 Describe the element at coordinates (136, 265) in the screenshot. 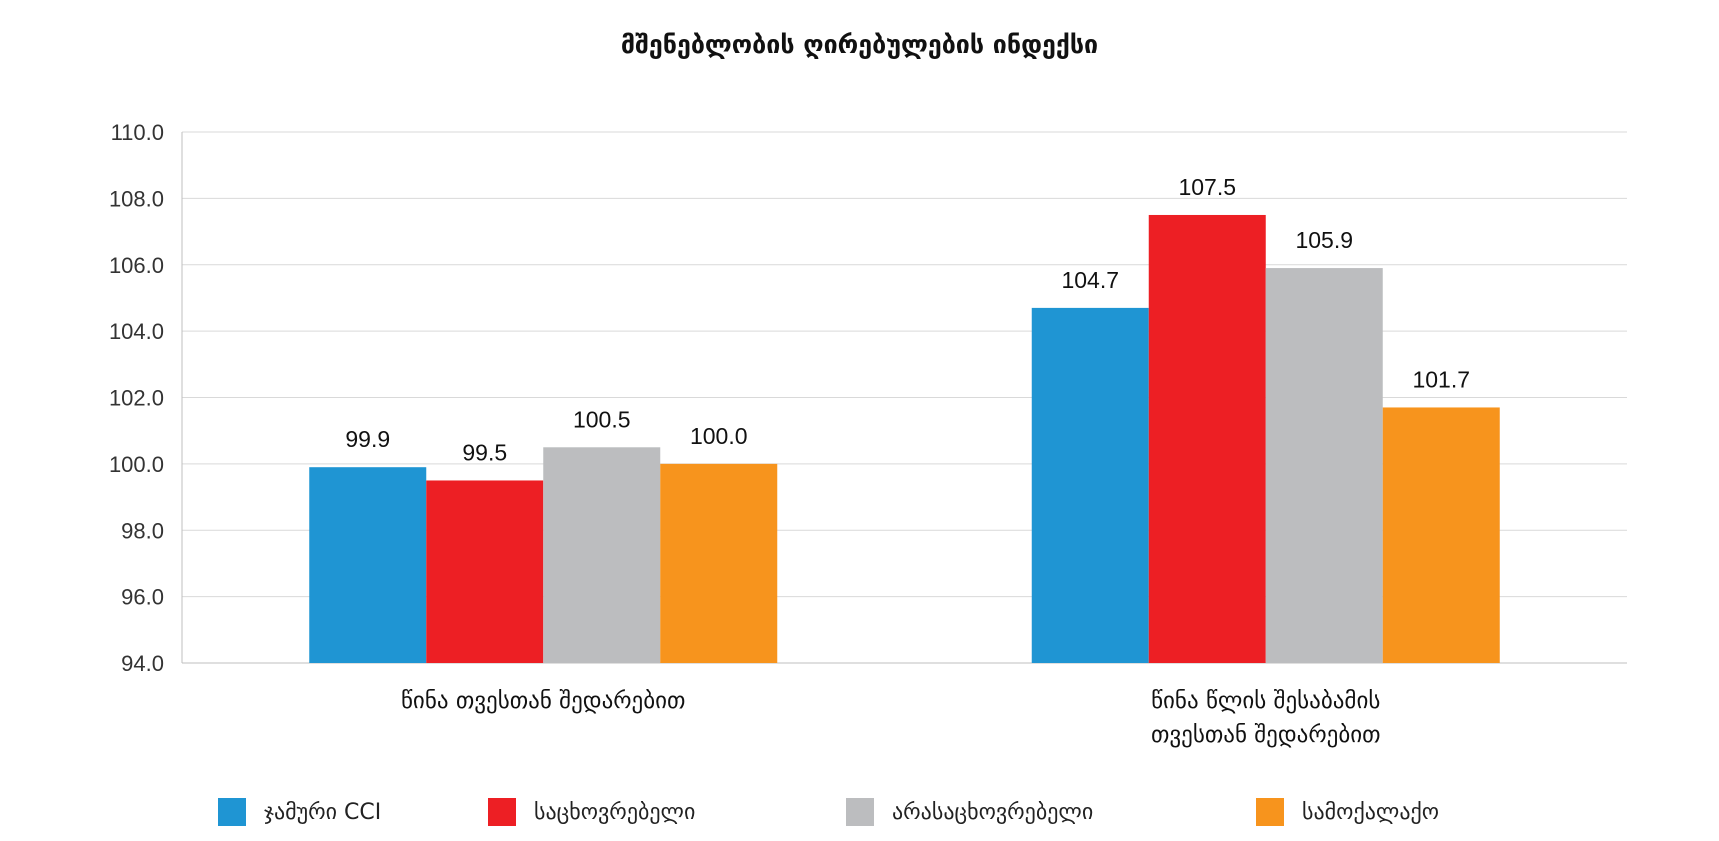

I see `y-tick-label: 106.0` at that location.